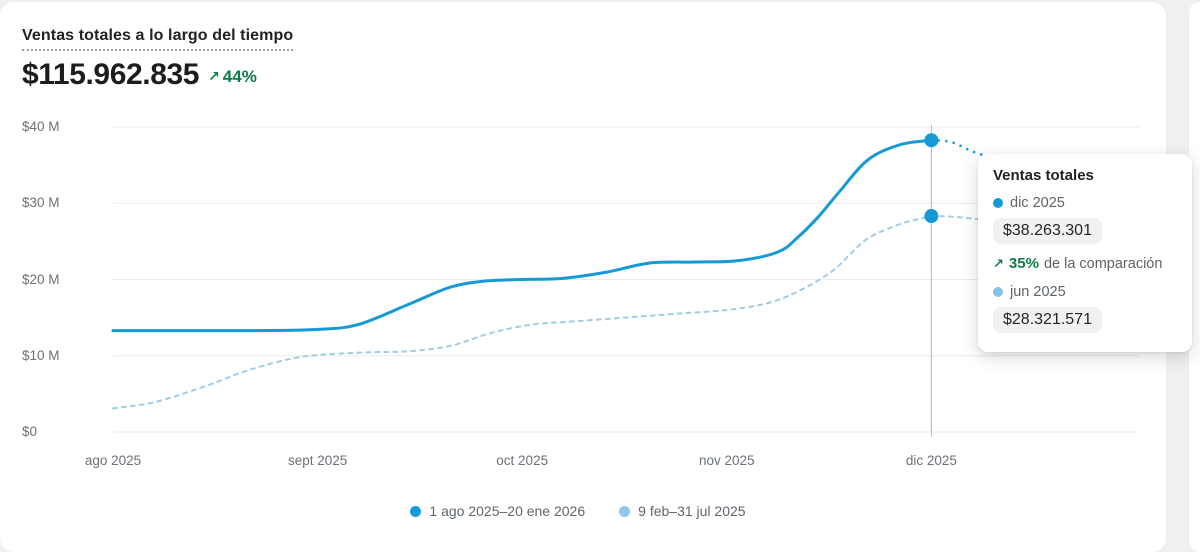  What do you see at coordinates (41, 126) in the screenshot?
I see `y-axis-tick: $40 M` at bounding box center [41, 126].